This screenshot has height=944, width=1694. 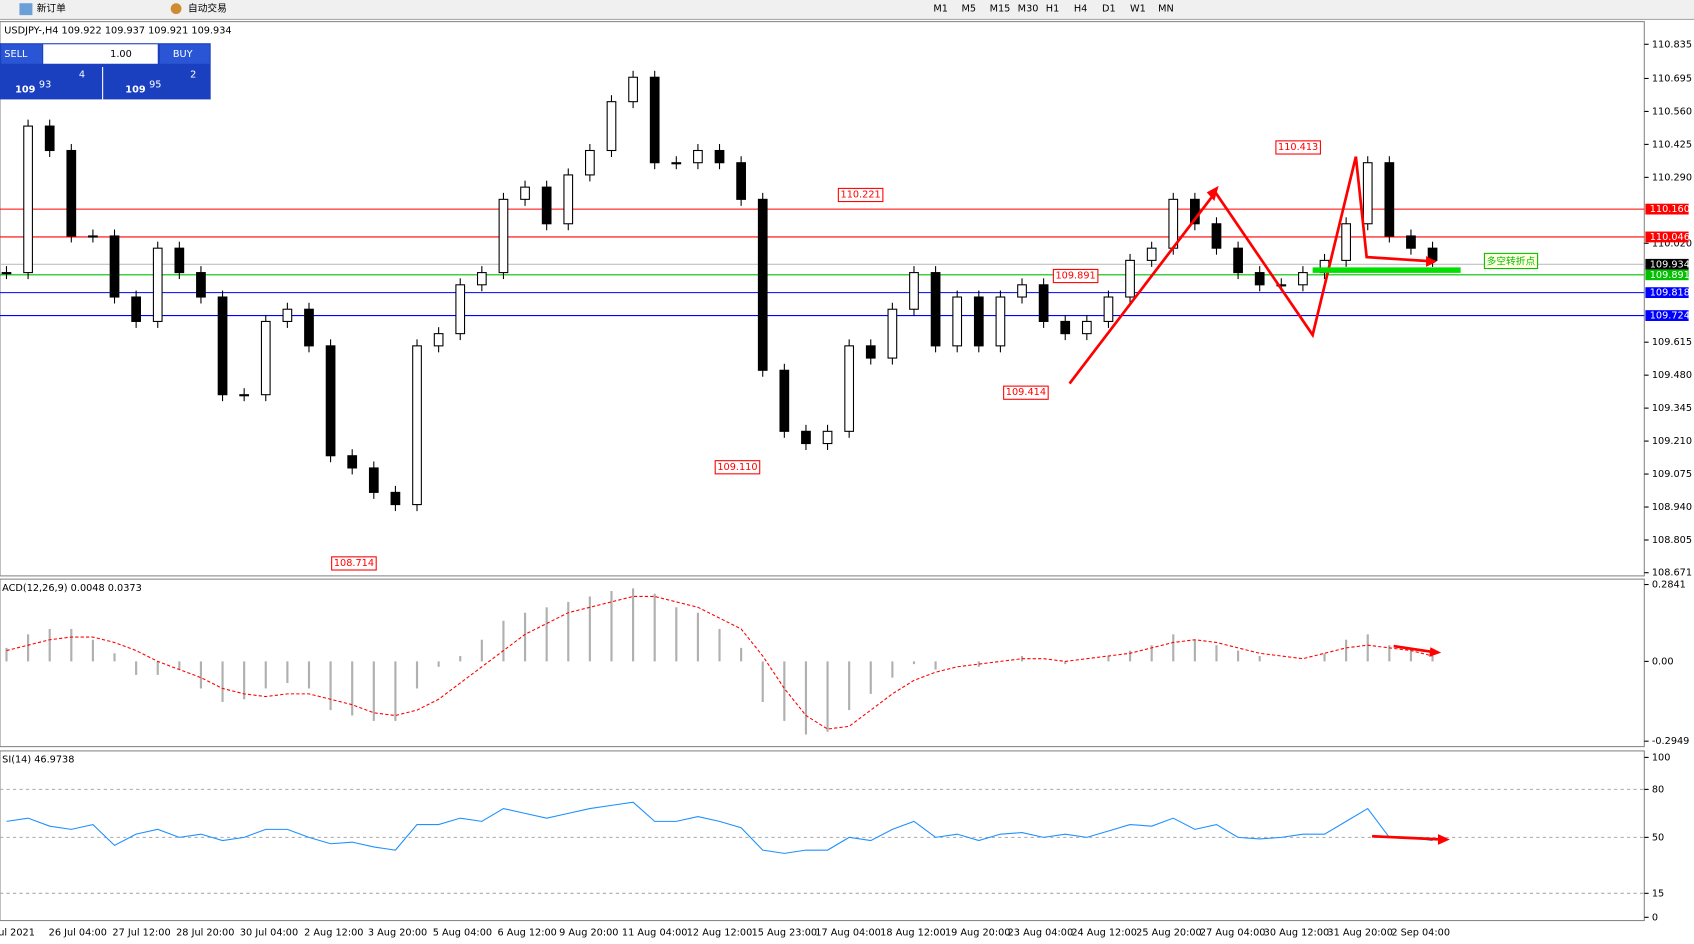 What do you see at coordinates (121, 54) in the screenshot?
I see `lots-value: 1.00` at bounding box center [121, 54].